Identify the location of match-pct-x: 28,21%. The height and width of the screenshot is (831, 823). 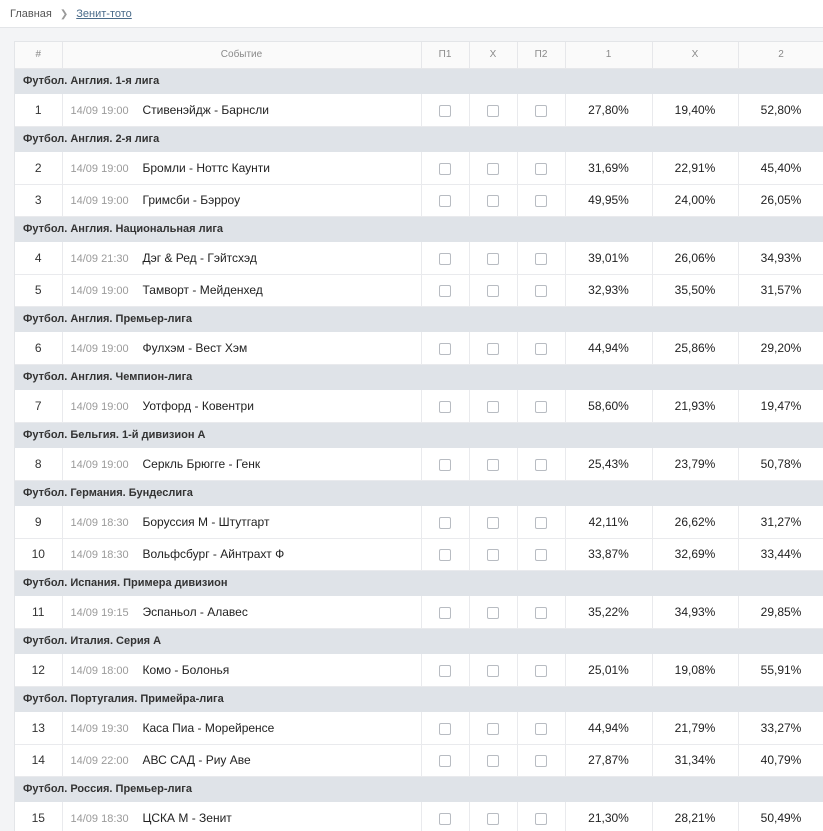
(695, 816).